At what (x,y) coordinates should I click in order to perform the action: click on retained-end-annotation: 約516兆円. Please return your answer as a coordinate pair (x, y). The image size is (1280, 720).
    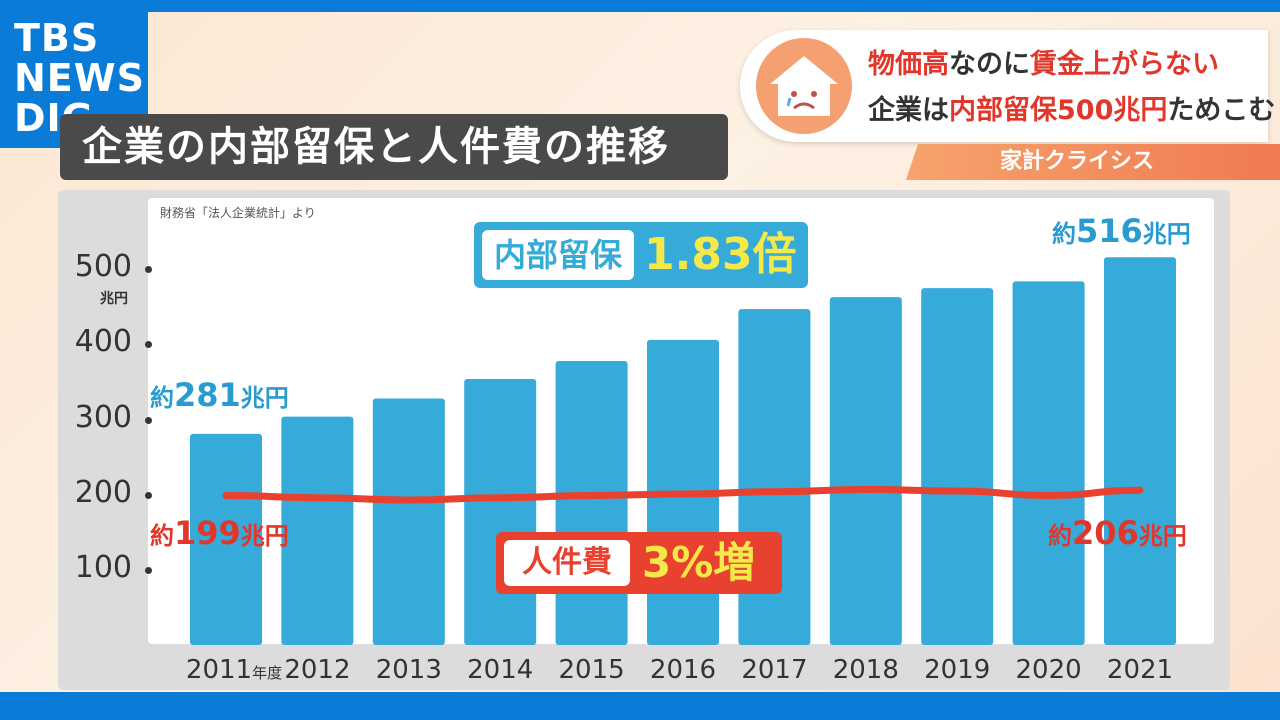
    Looking at the image, I should click on (1121, 231).